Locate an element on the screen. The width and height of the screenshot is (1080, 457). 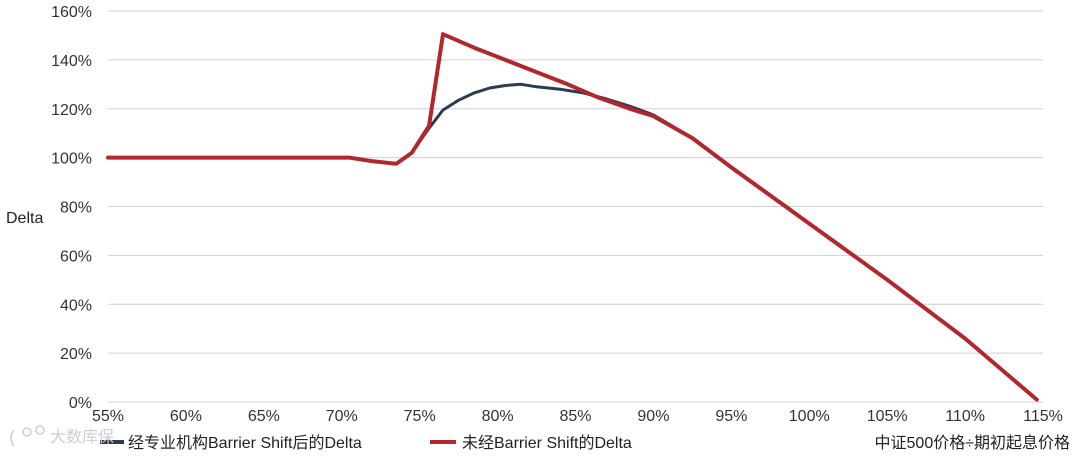
y-axis-ticks: 0% 20% 40% 60% 80% 100% 120% 140% 160% is located at coordinates (71, 208).